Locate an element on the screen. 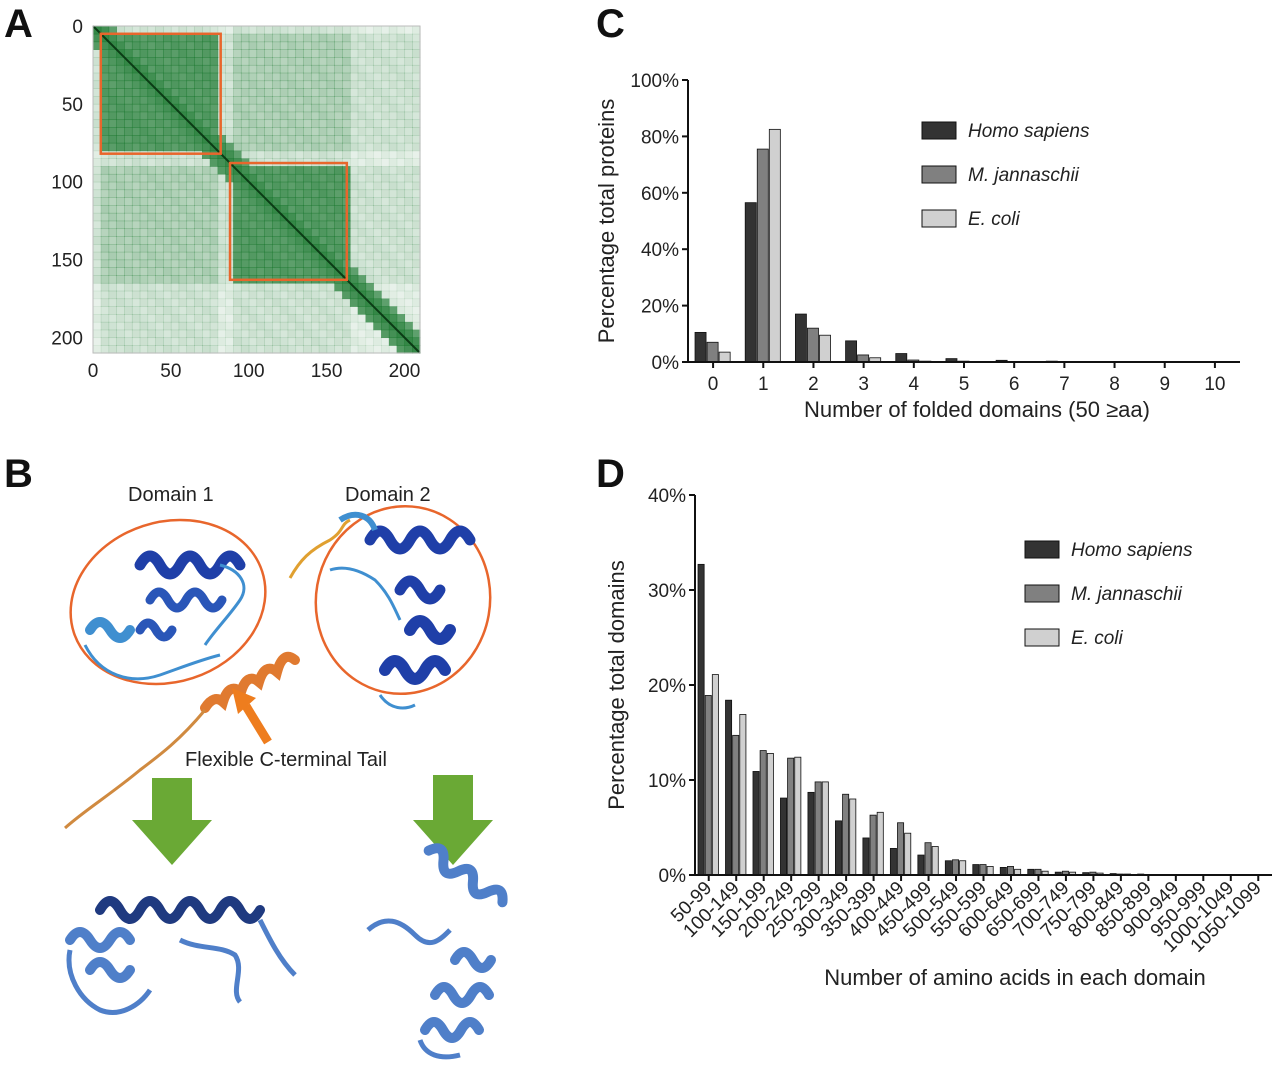 This screenshot has width=1280, height=1076. domain1-ellipse is located at coordinates (168, 602).